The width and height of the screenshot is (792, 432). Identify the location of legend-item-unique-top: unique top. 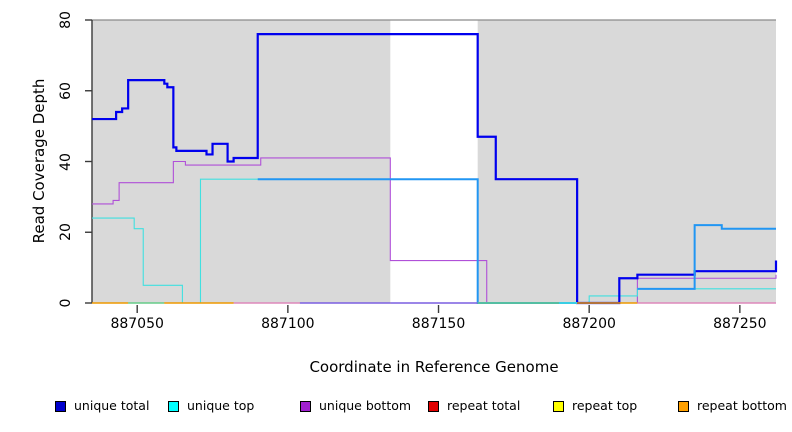
(211, 406).